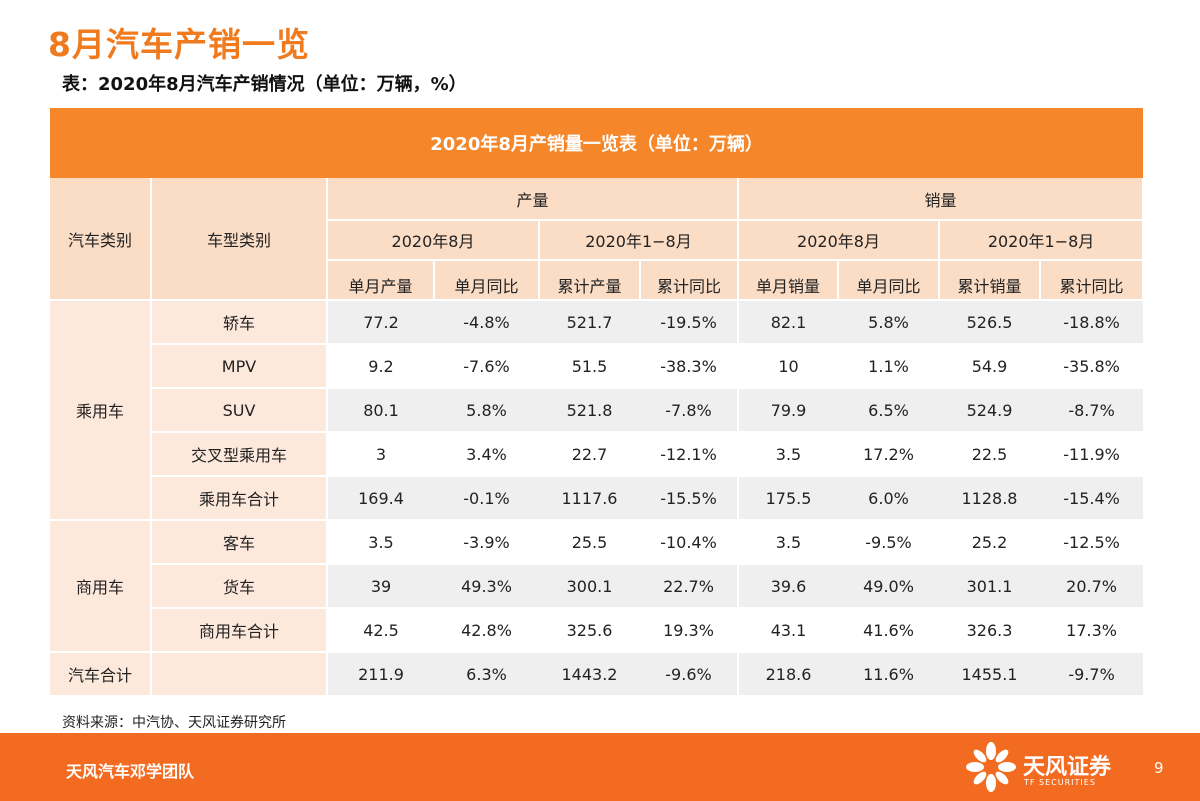 The width and height of the screenshot is (1200, 801). I want to click on value-cell: 19.3%, so click(689, 630).